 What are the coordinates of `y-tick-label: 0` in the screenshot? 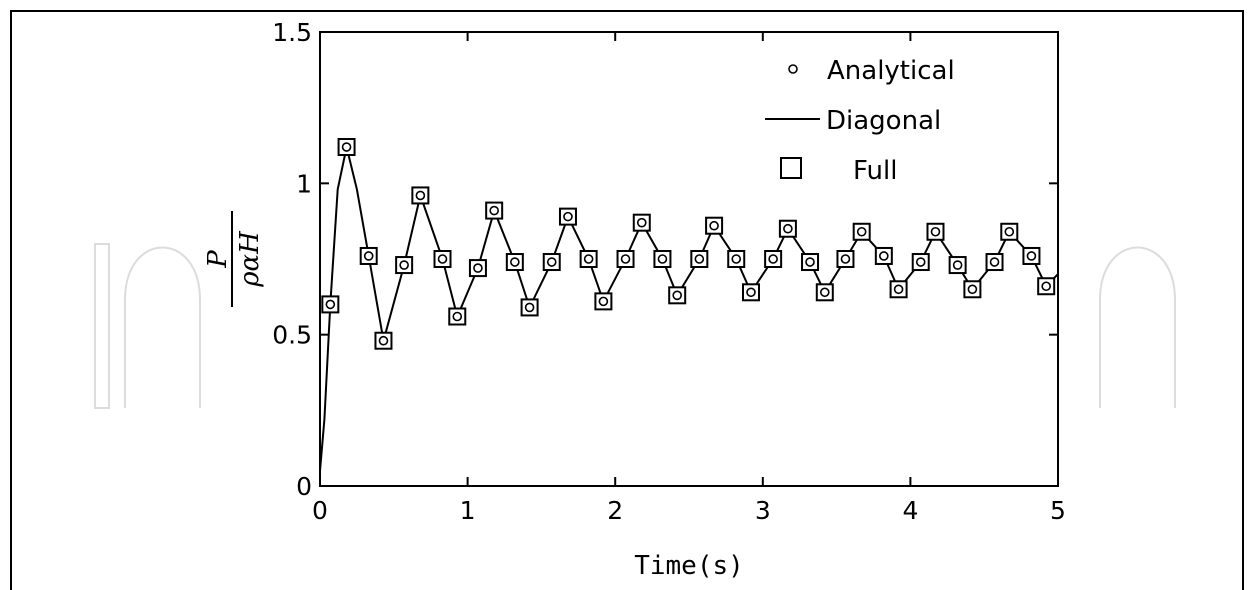 It's located at (304, 486).